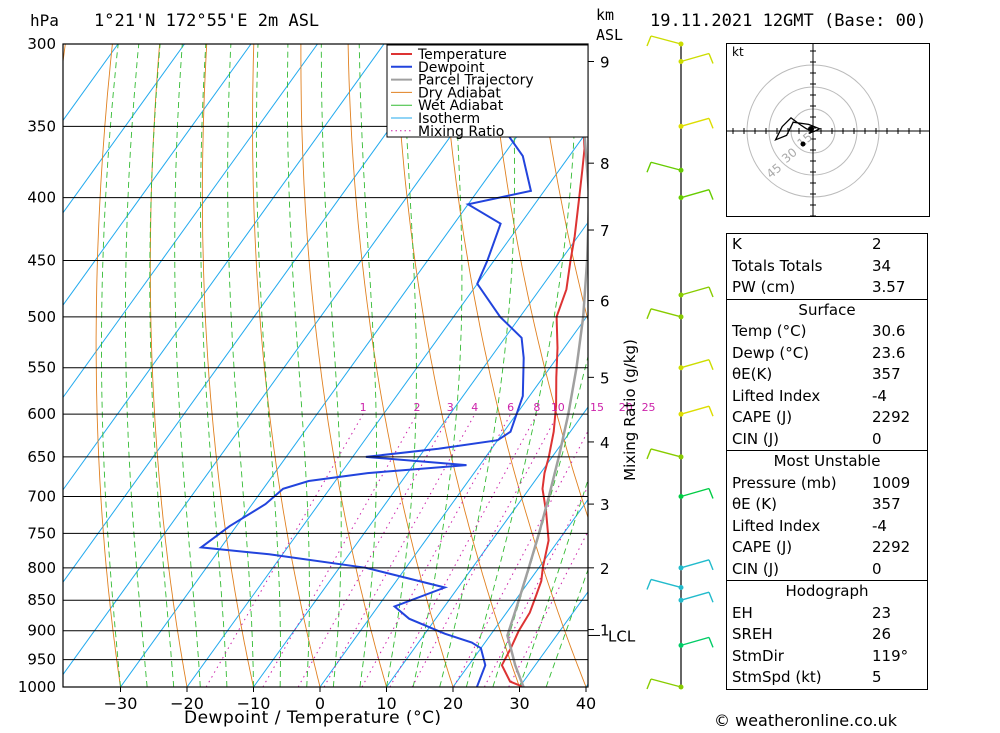 This screenshot has height=733, width=1000. Describe the element at coordinates (827, 527) in the screenshot. I see `index-row: Lifted Index -4` at that location.